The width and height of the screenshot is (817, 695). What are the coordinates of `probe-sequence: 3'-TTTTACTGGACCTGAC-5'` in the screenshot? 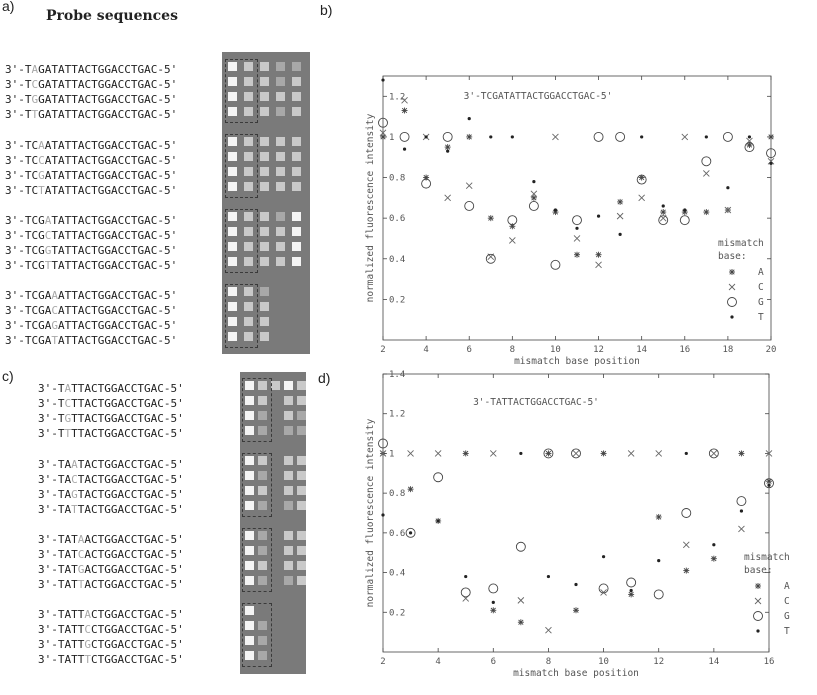 It's located at (111, 433).